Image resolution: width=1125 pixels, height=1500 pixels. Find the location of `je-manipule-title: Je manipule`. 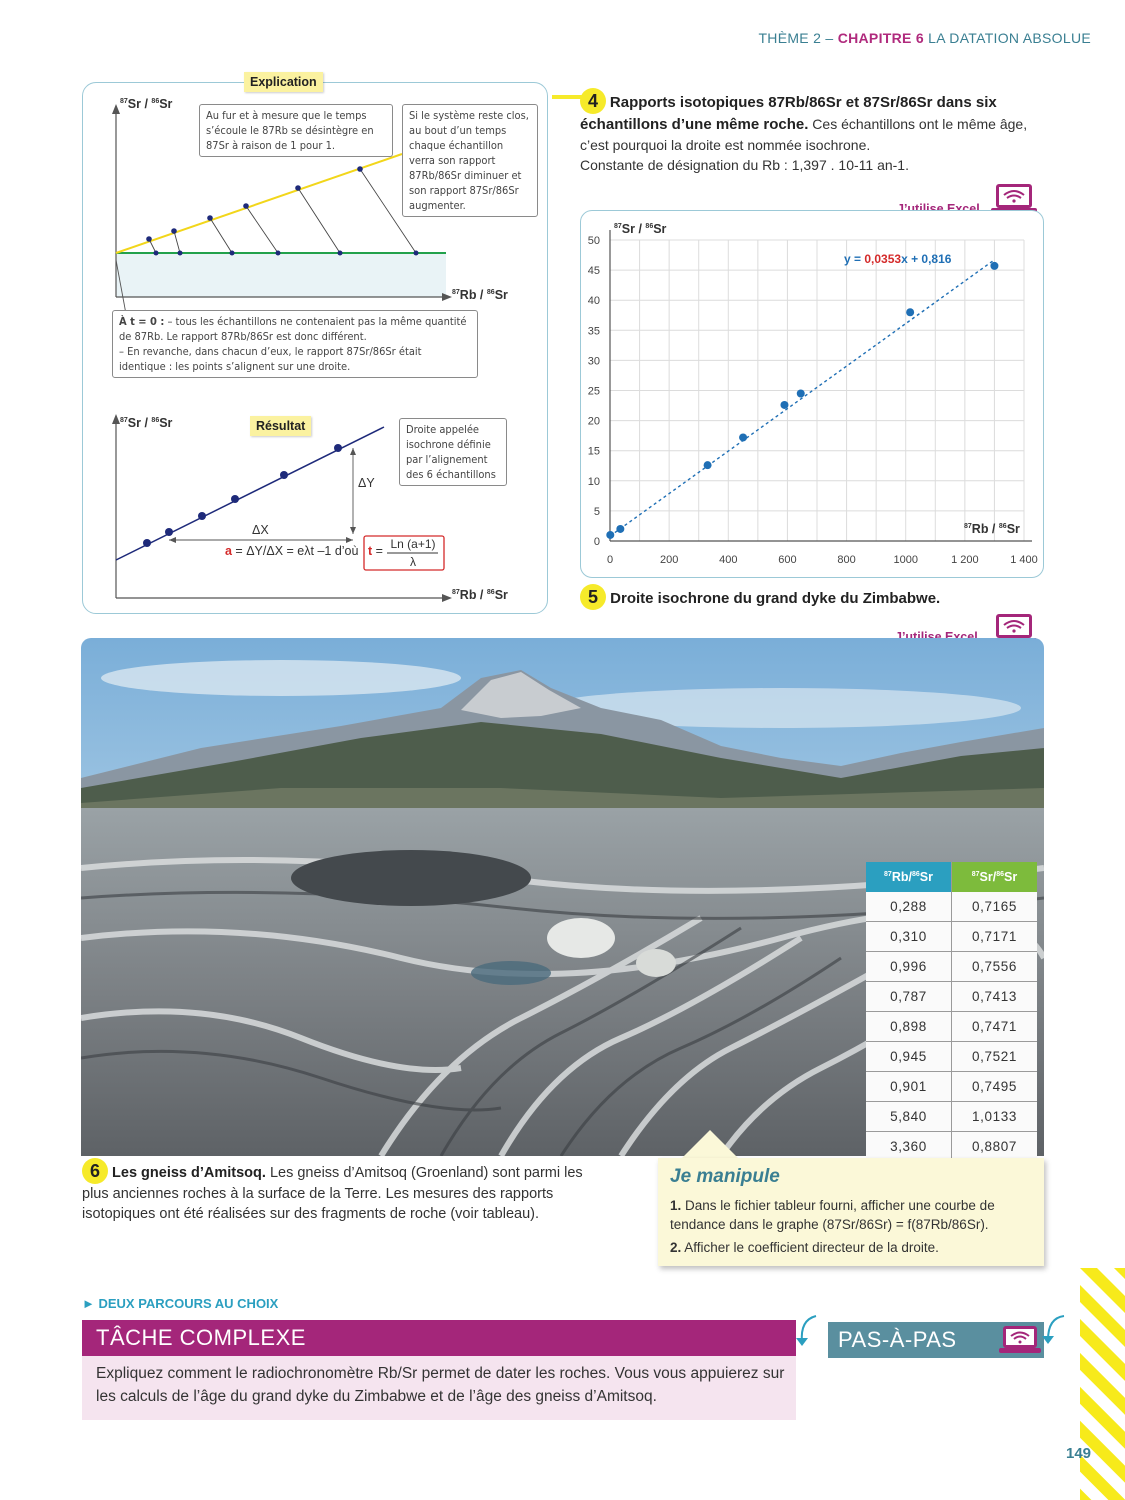

je-manipule-title: Je manipule is located at coordinates (725, 1176).